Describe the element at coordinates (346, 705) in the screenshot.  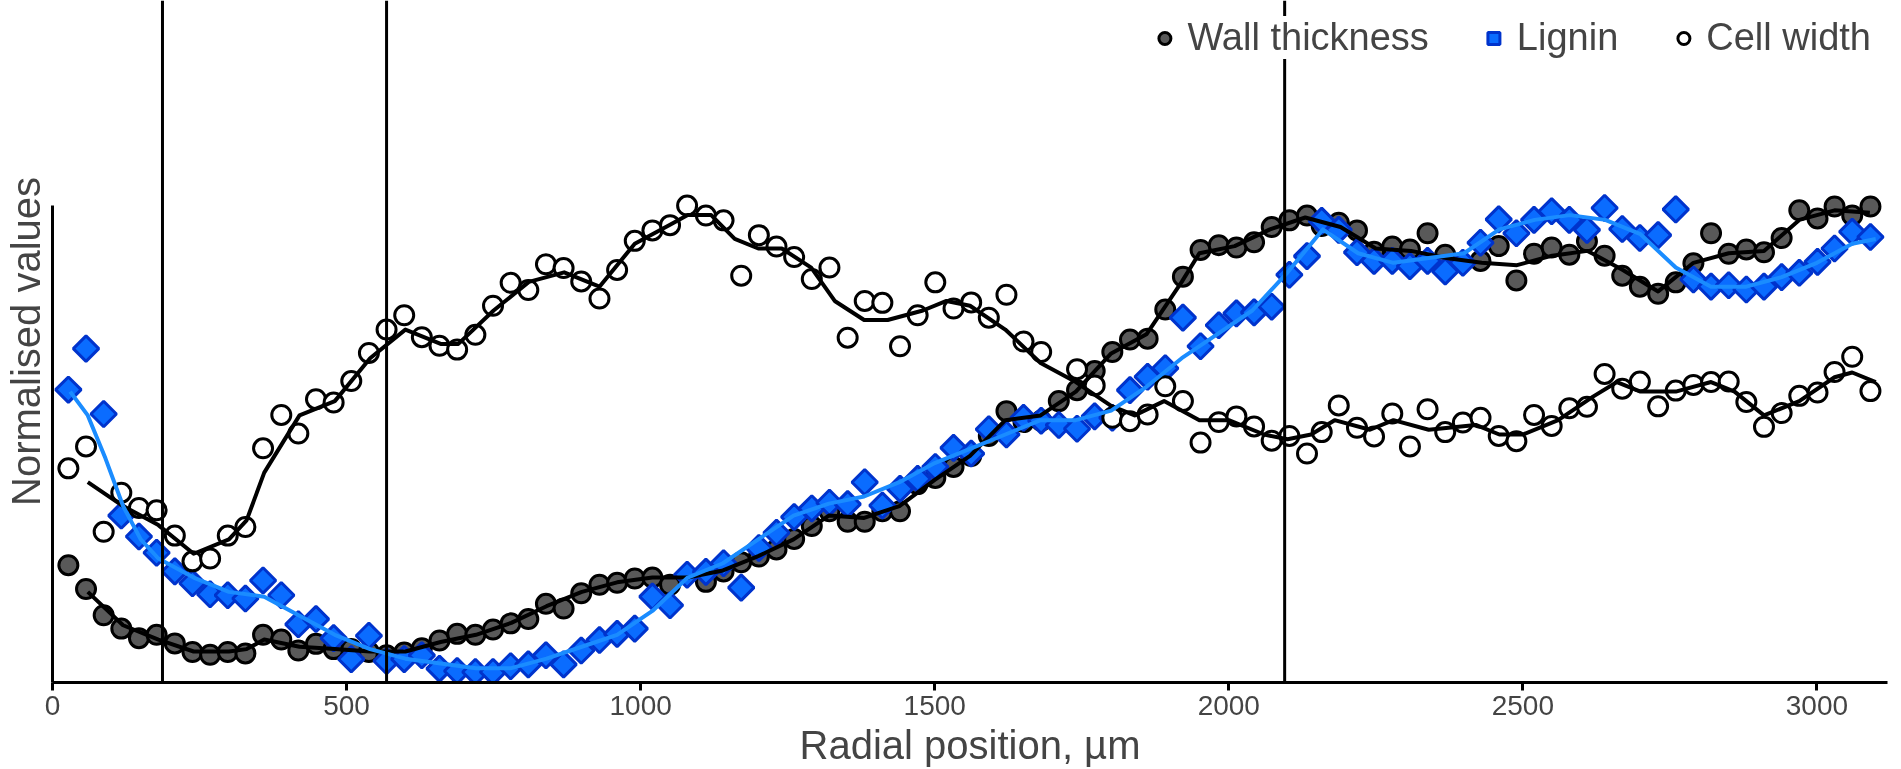
I see `x-tick-label: 500` at that location.